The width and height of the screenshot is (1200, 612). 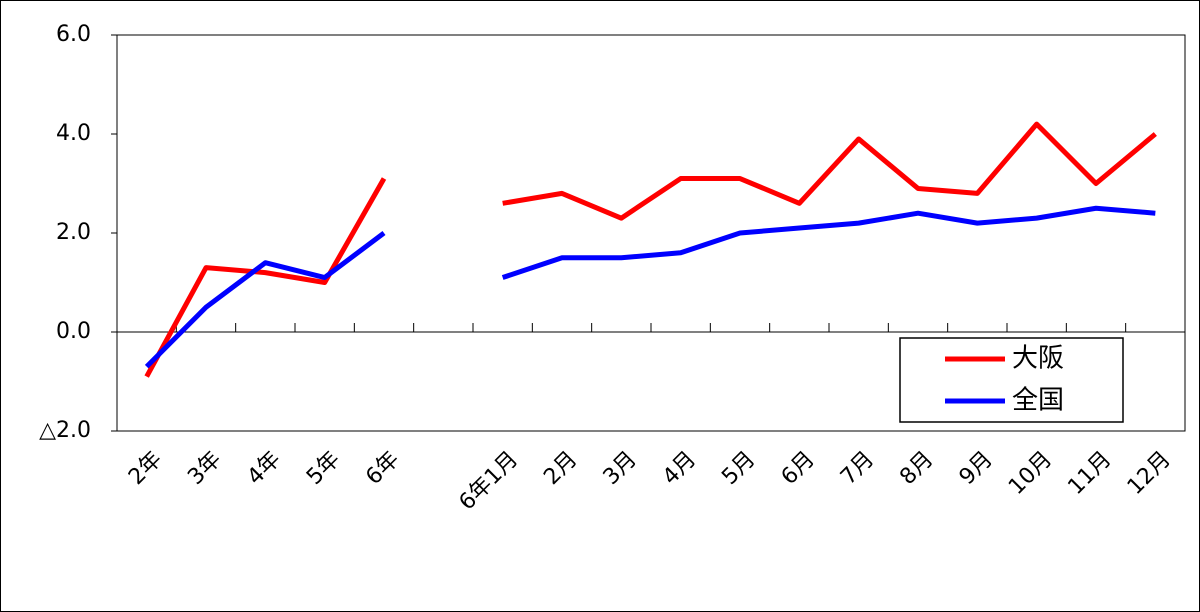 What do you see at coordinates (1038, 401) in the screenshot?
I see `legend-label: 全国` at bounding box center [1038, 401].